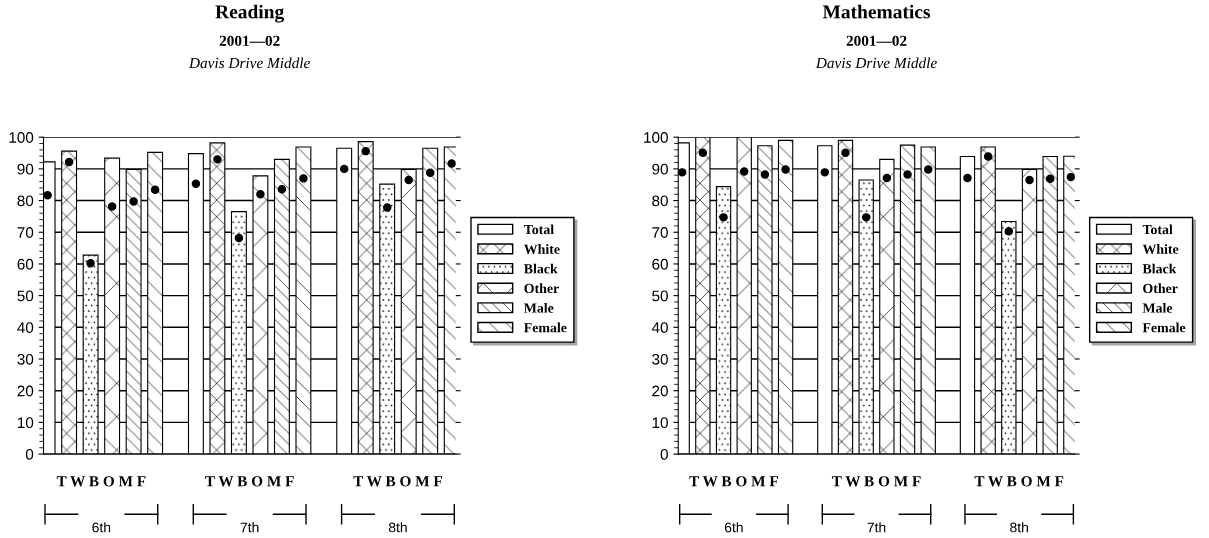 The height and width of the screenshot is (538, 1209). I want to click on chart-title: Reading, so click(250, 13).